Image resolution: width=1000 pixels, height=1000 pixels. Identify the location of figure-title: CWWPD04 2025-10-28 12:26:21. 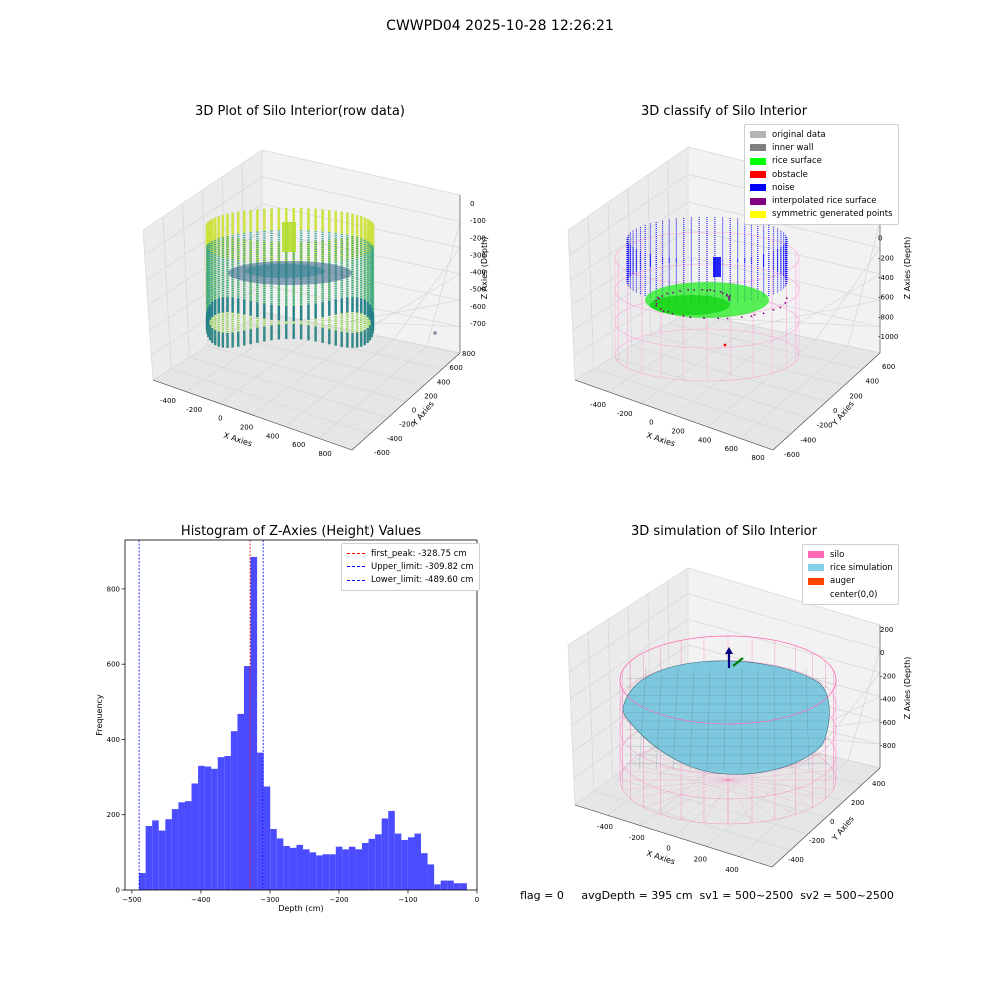
(500, 26).